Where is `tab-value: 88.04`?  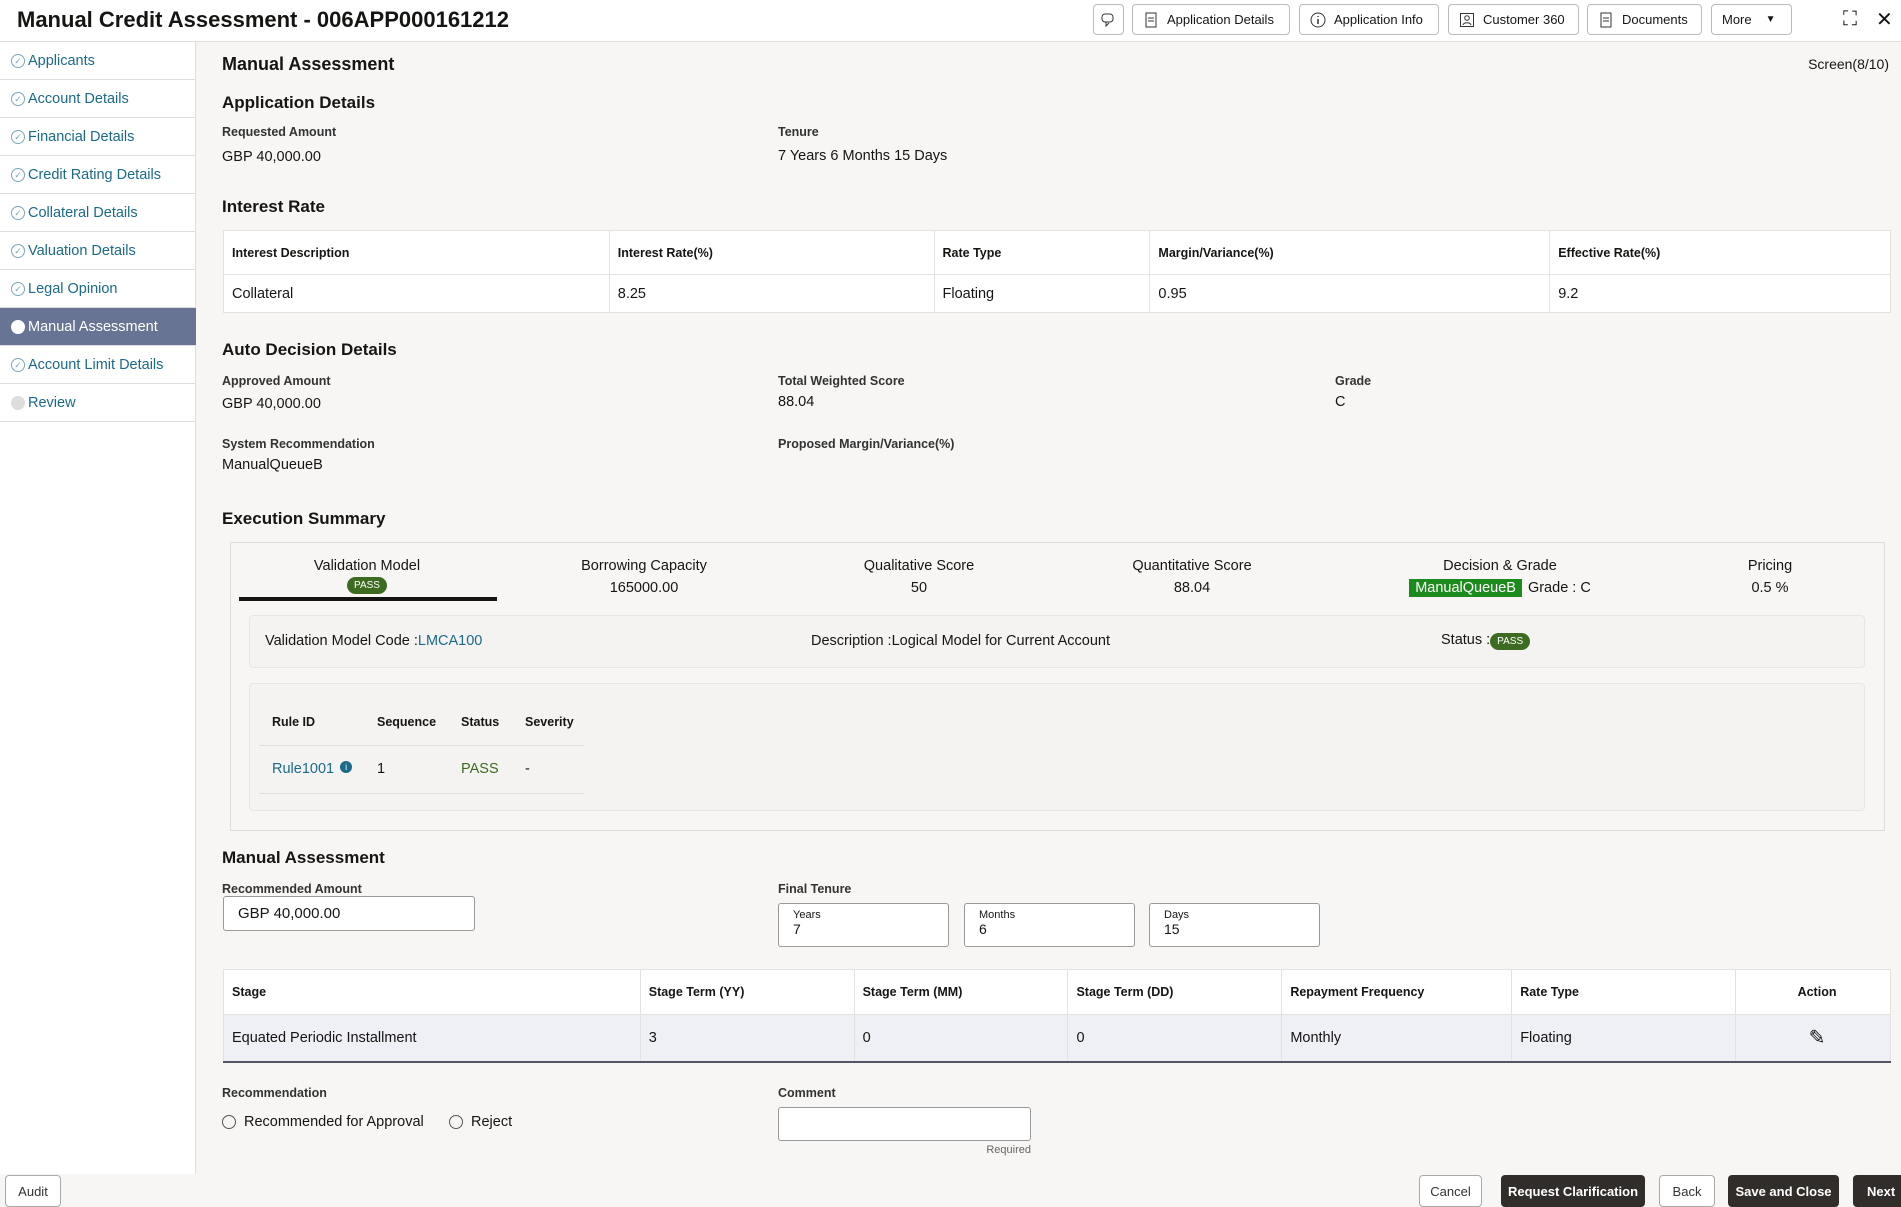
tab-value: 88.04 is located at coordinates (1192, 588).